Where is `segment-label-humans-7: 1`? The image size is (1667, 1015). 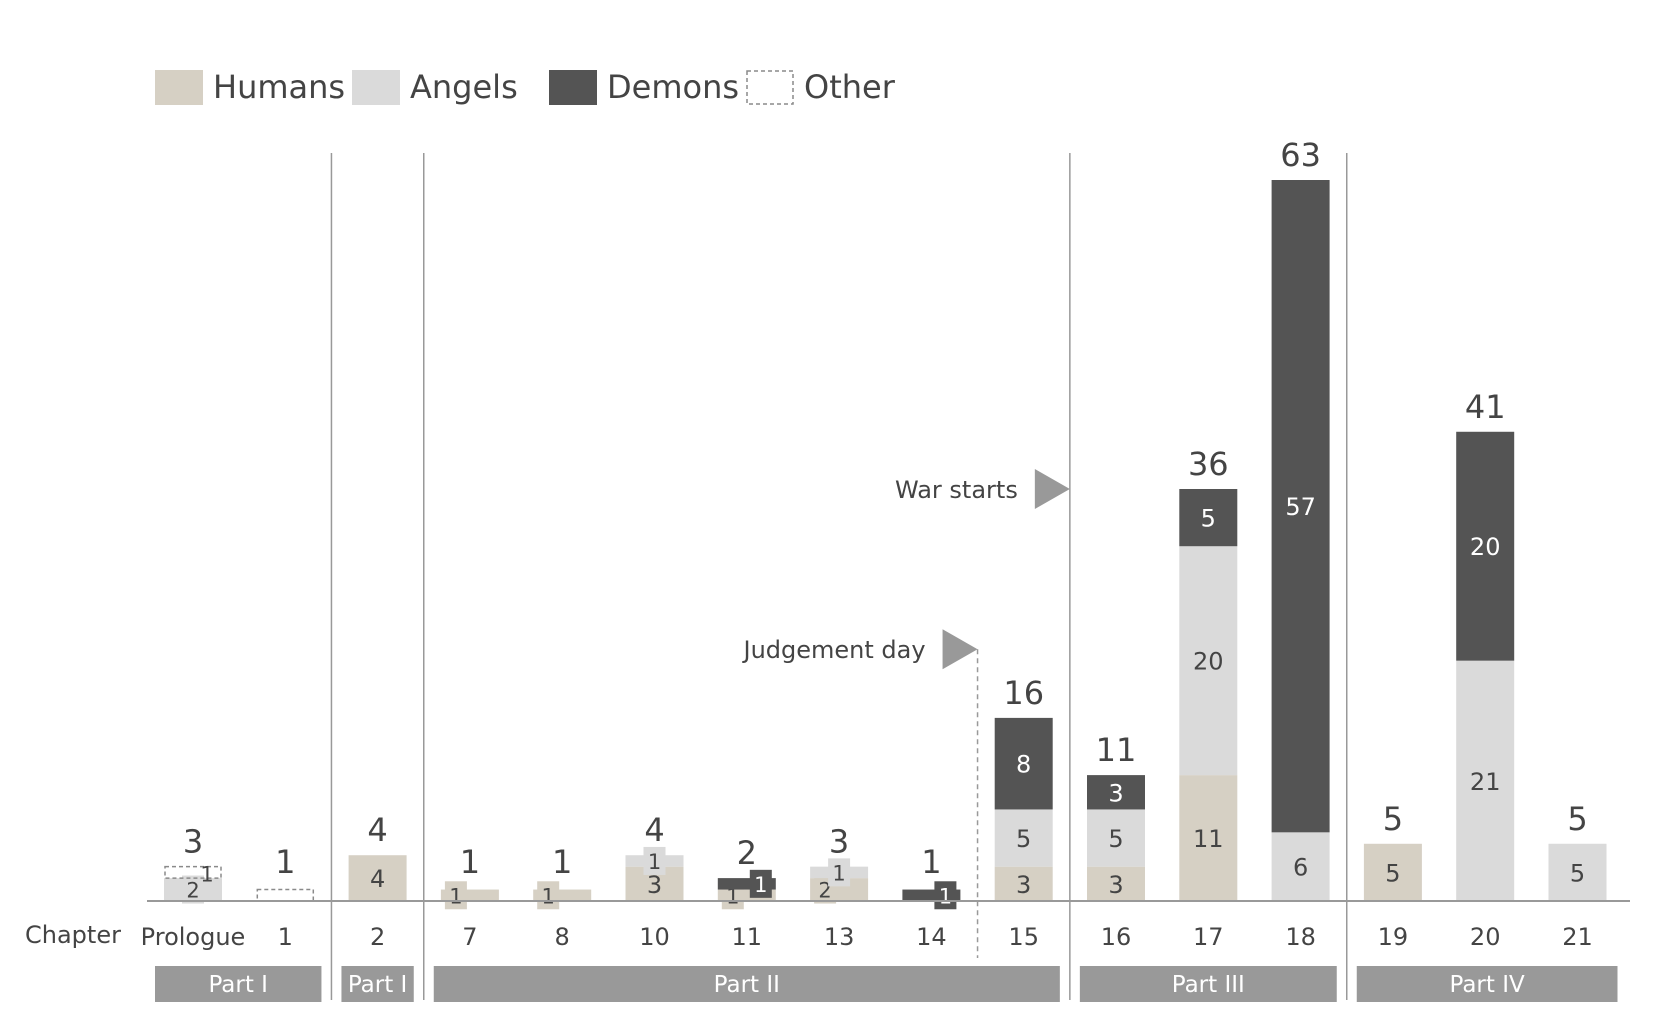
segment-label-humans-7: 1 is located at coordinates (455, 896).